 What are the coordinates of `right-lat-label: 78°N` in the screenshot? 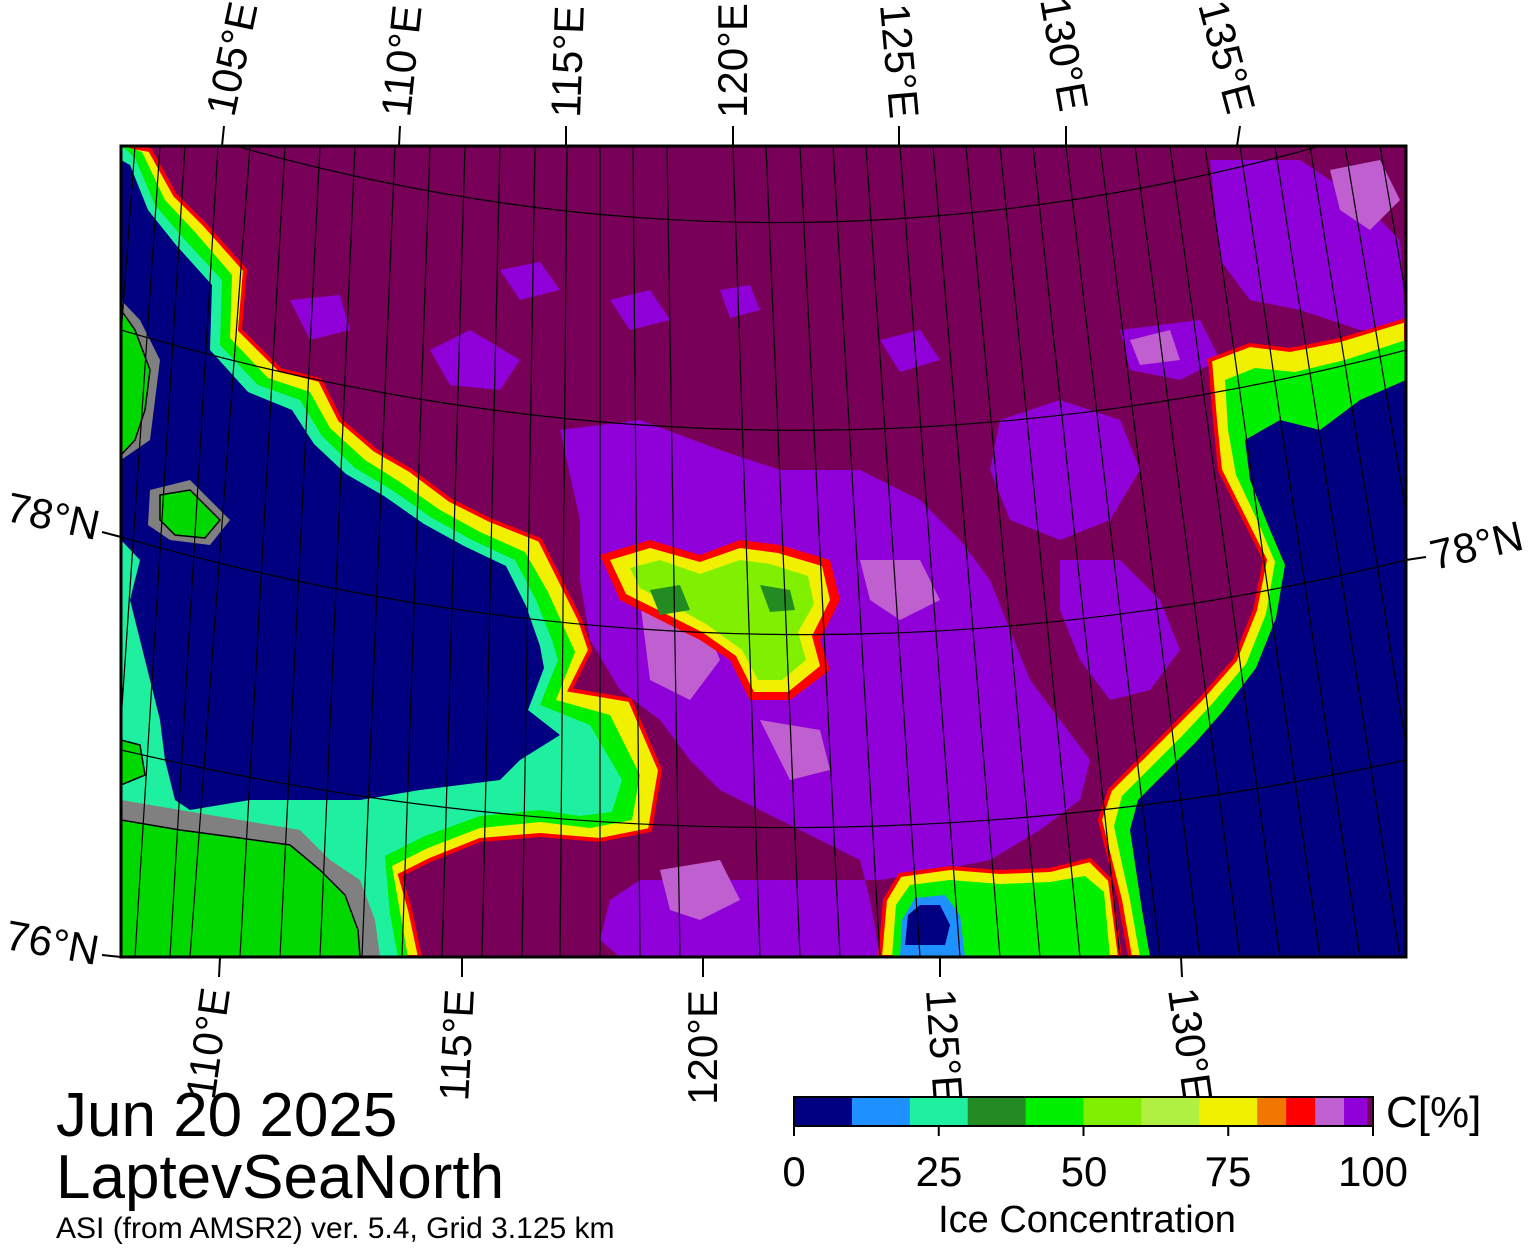 It's located at (1476, 545).